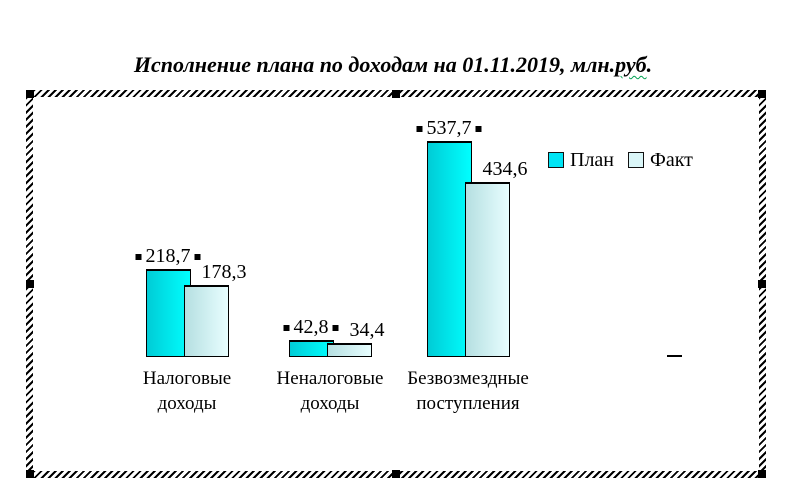  I want to click on legend-label: План, so click(592, 160).